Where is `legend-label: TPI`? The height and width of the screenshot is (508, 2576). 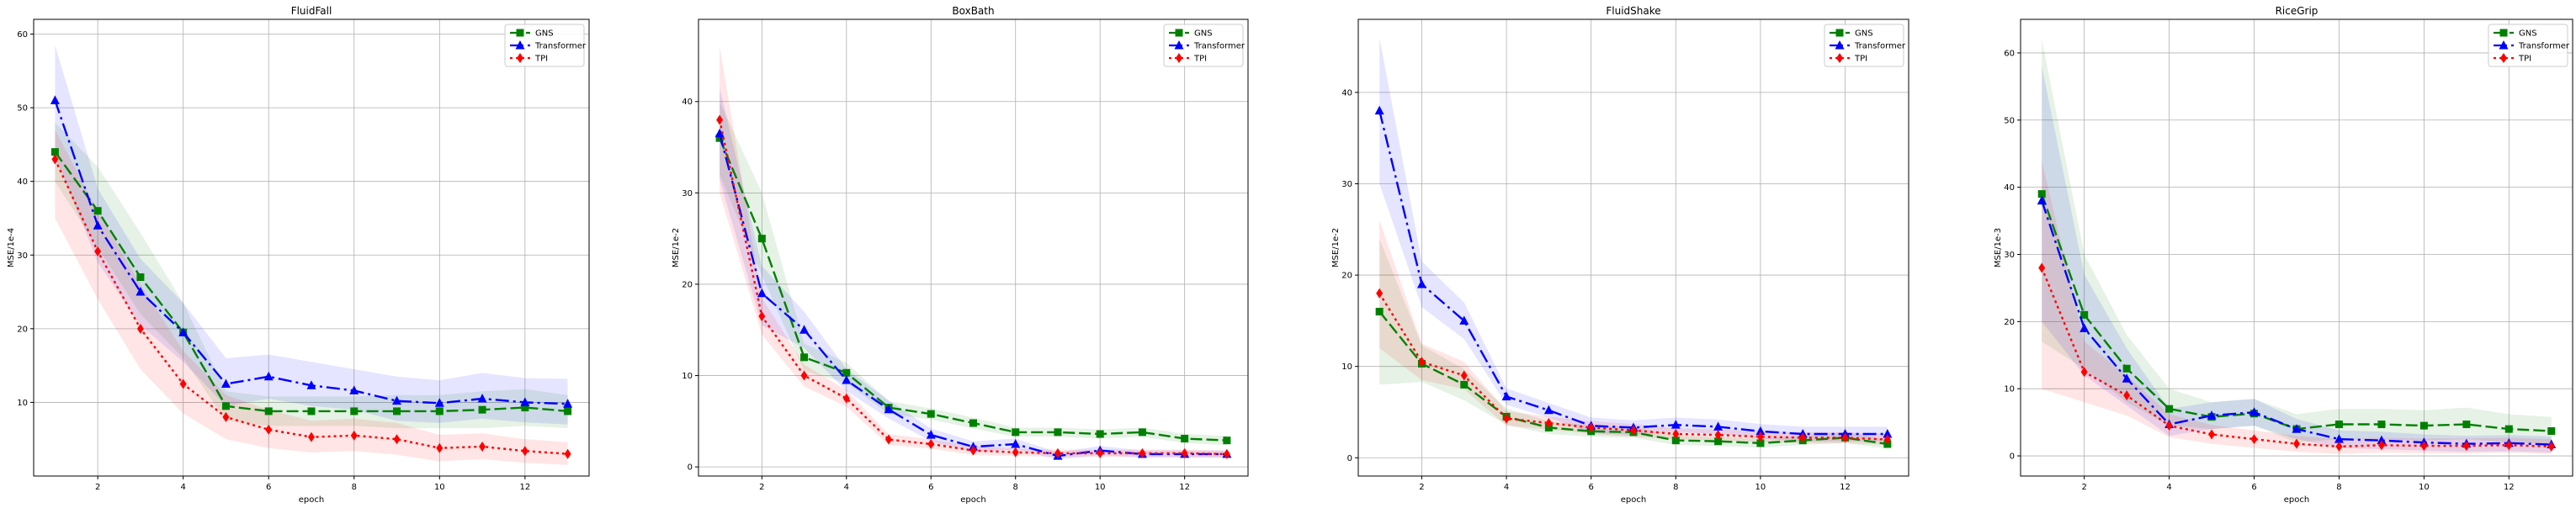 legend-label: TPI is located at coordinates (541, 59).